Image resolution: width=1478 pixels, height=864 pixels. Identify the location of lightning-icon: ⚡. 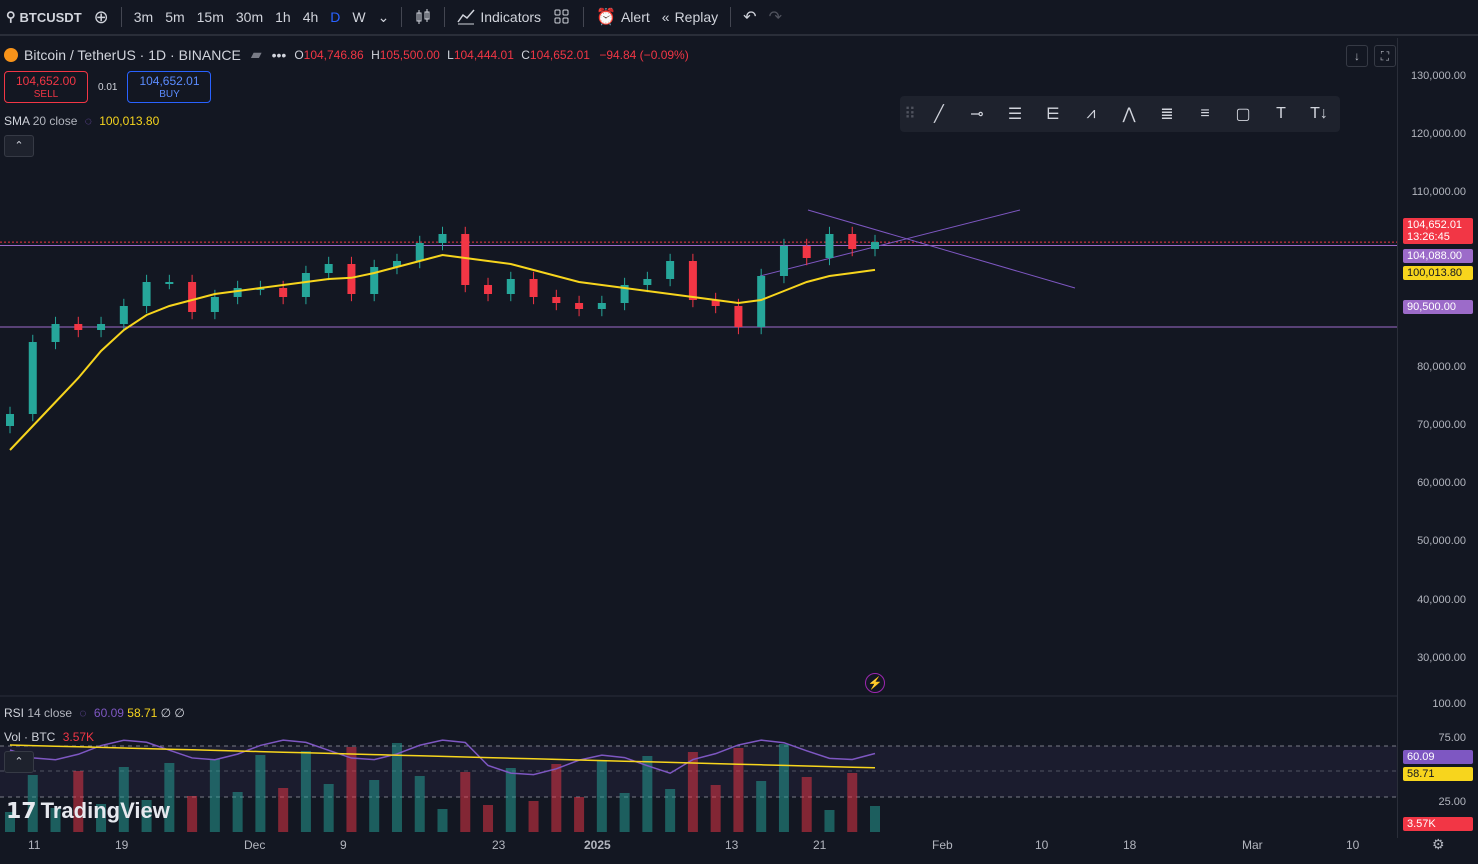
(875, 683).